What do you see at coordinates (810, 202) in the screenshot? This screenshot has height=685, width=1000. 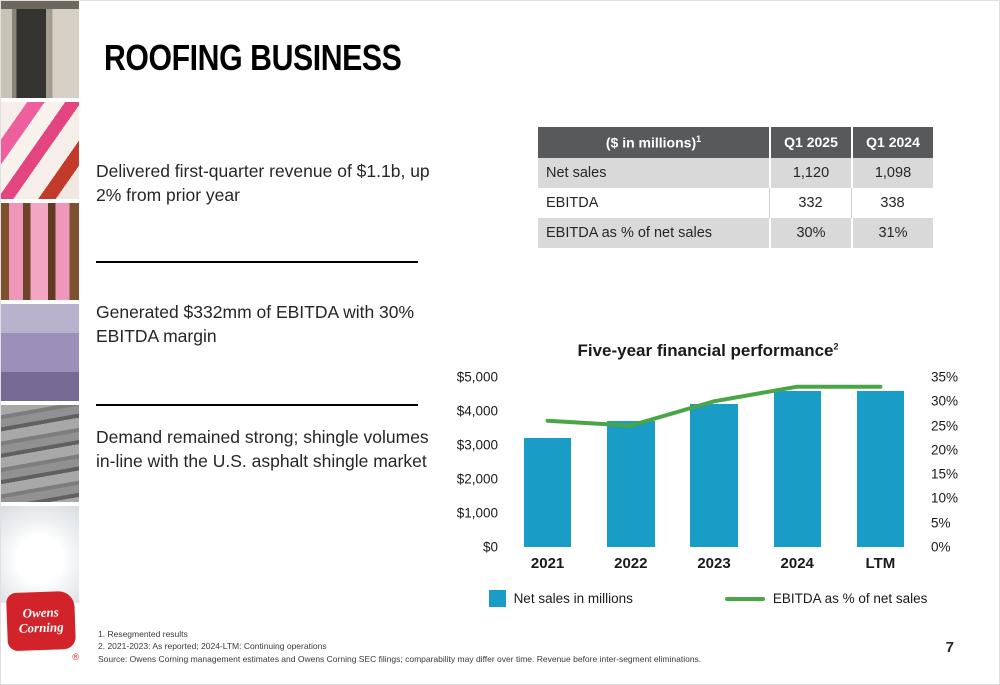 I see `cell-ebitda-2025: 332` at bounding box center [810, 202].